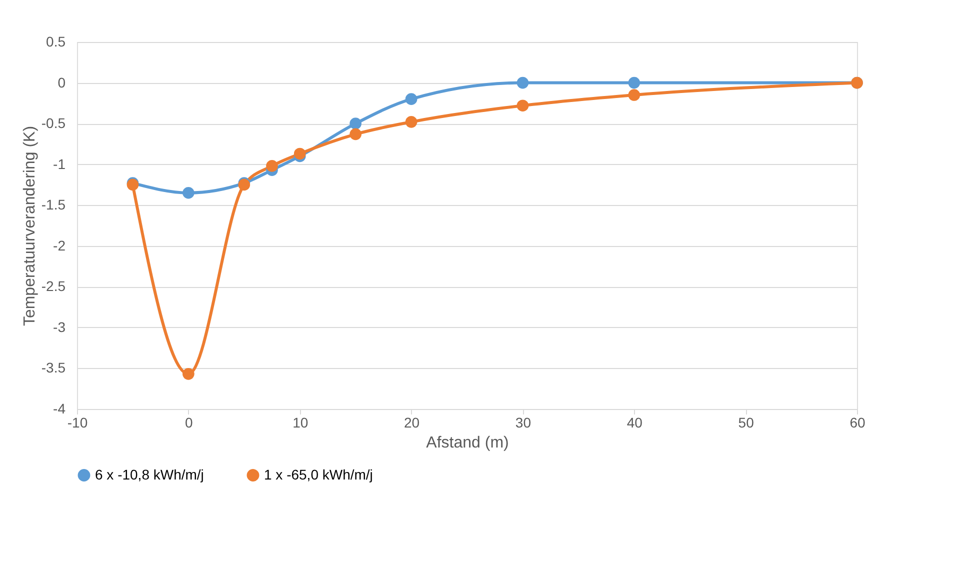  Describe the element at coordinates (59, 326) in the screenshot. I see `y-tick-label: -3` at that location.